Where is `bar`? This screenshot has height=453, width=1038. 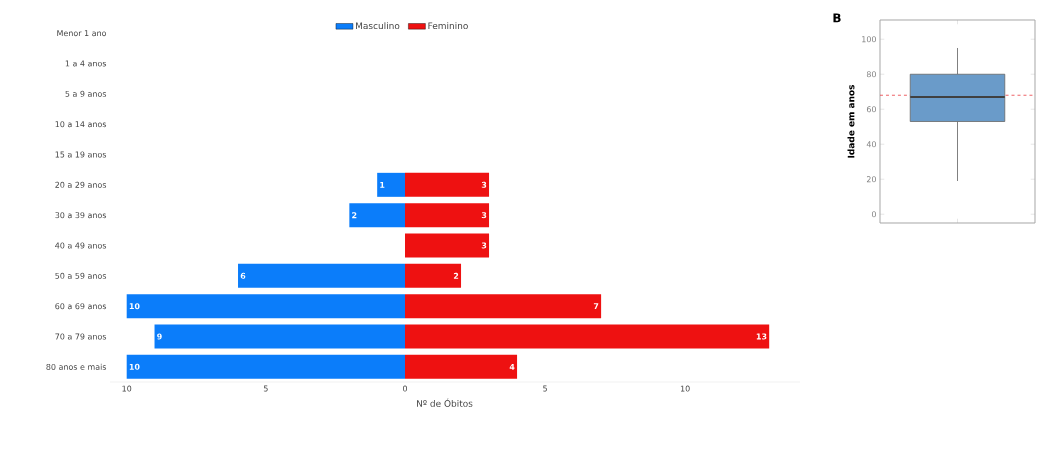
bar is located at coordinates (447, 245).